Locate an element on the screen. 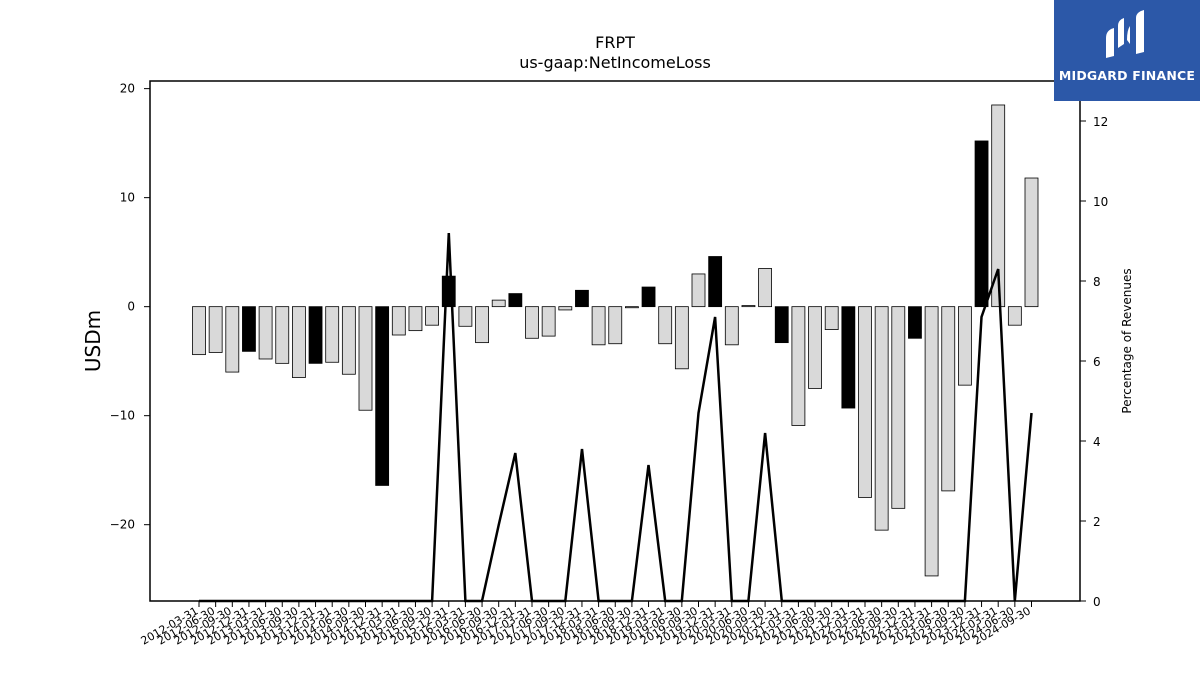 The image size is (1200, 675). y2-tick-label: 4 is located at coordinates (1097, 442).